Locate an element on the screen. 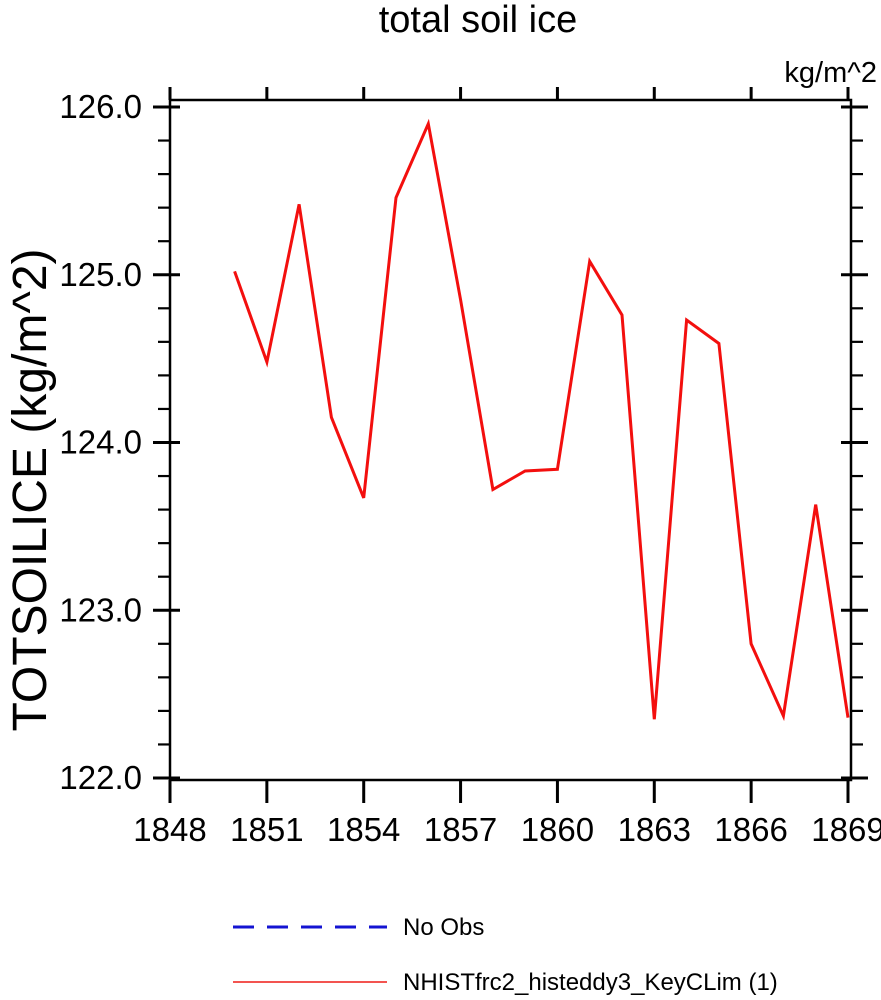 Image resolution: width=881 pixels, height=1000 pixels. x-tick-label: 1857 is located at coordinates (460, 829).